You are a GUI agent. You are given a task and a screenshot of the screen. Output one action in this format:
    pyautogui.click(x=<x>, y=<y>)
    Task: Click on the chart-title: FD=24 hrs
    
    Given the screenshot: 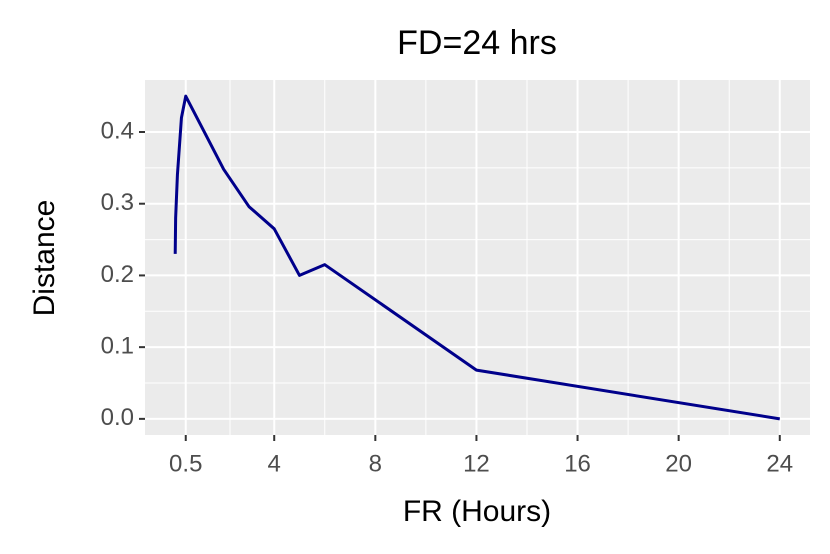 What is the action you would take?
    pyautogui.click(x=477, y=43)
    